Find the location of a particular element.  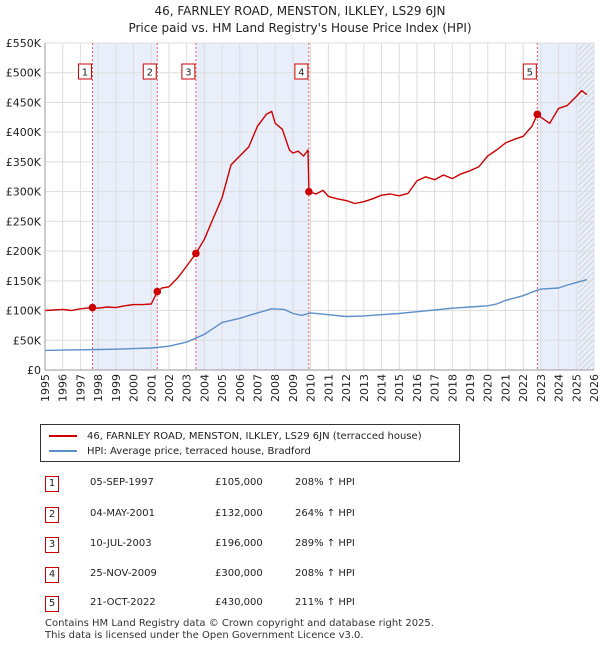

y-tick-label: £100K is located at coordinates (24, 311).